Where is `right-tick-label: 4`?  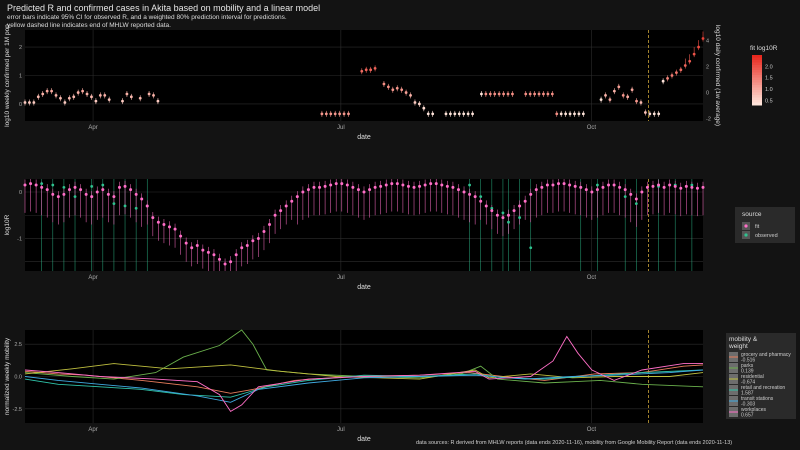
right-tick-label: 4 is located at coordinates (707, 41).